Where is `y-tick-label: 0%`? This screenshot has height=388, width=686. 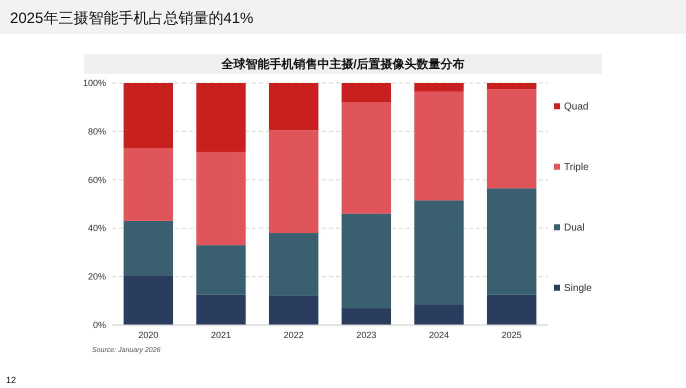 y-tick-label: 0% is located at coordinates (99, 325).